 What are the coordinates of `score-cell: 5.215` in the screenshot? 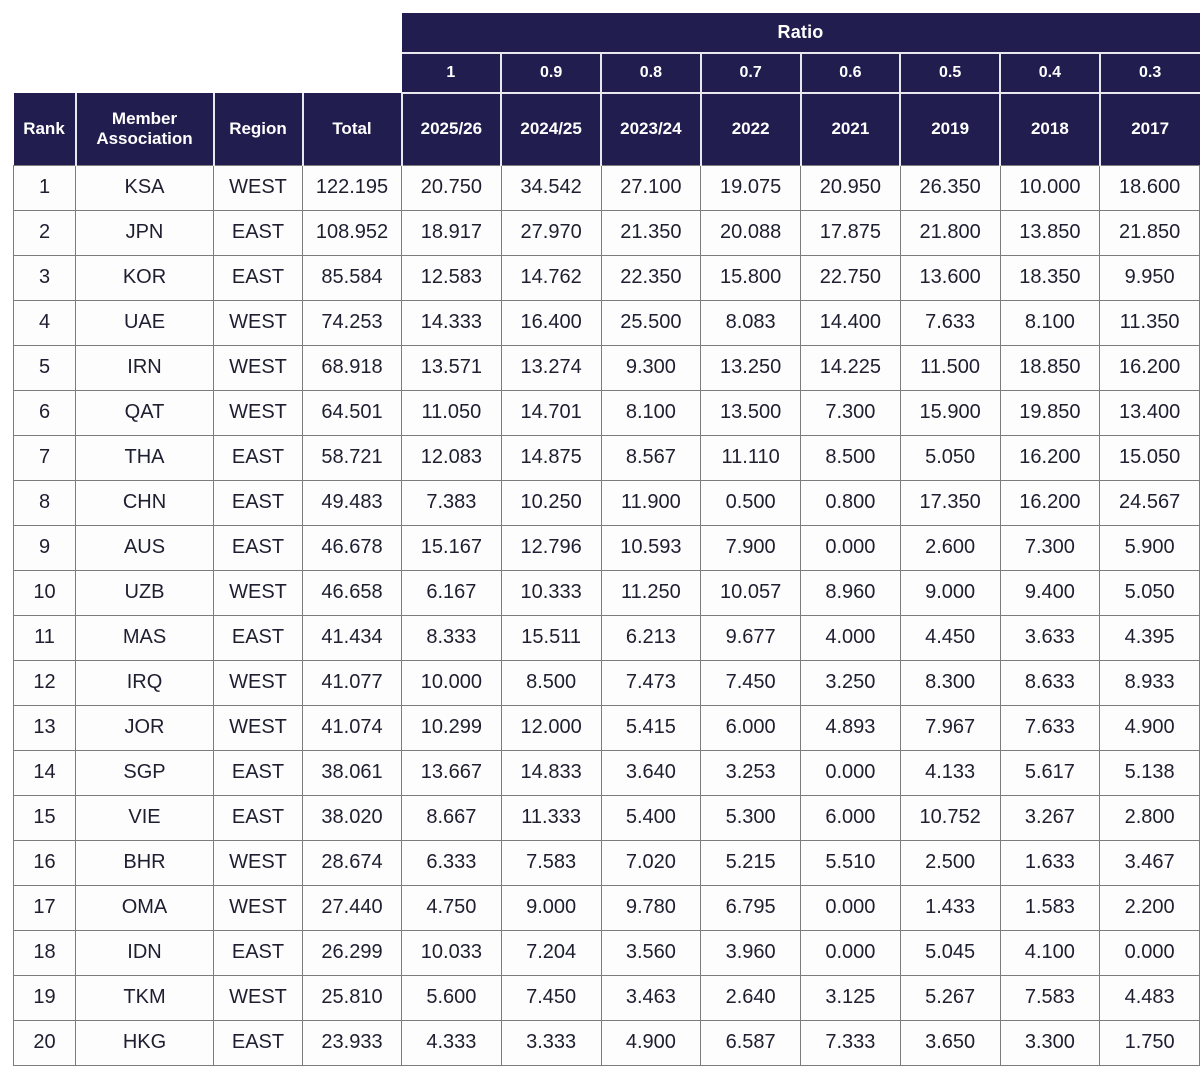 It's located at (750, 862).